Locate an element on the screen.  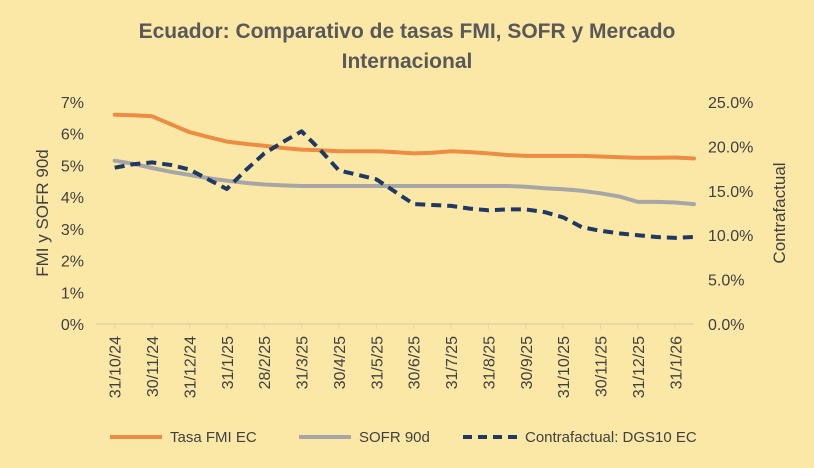
y-left-tick-label: 3% is located at coordinates (72, 230).